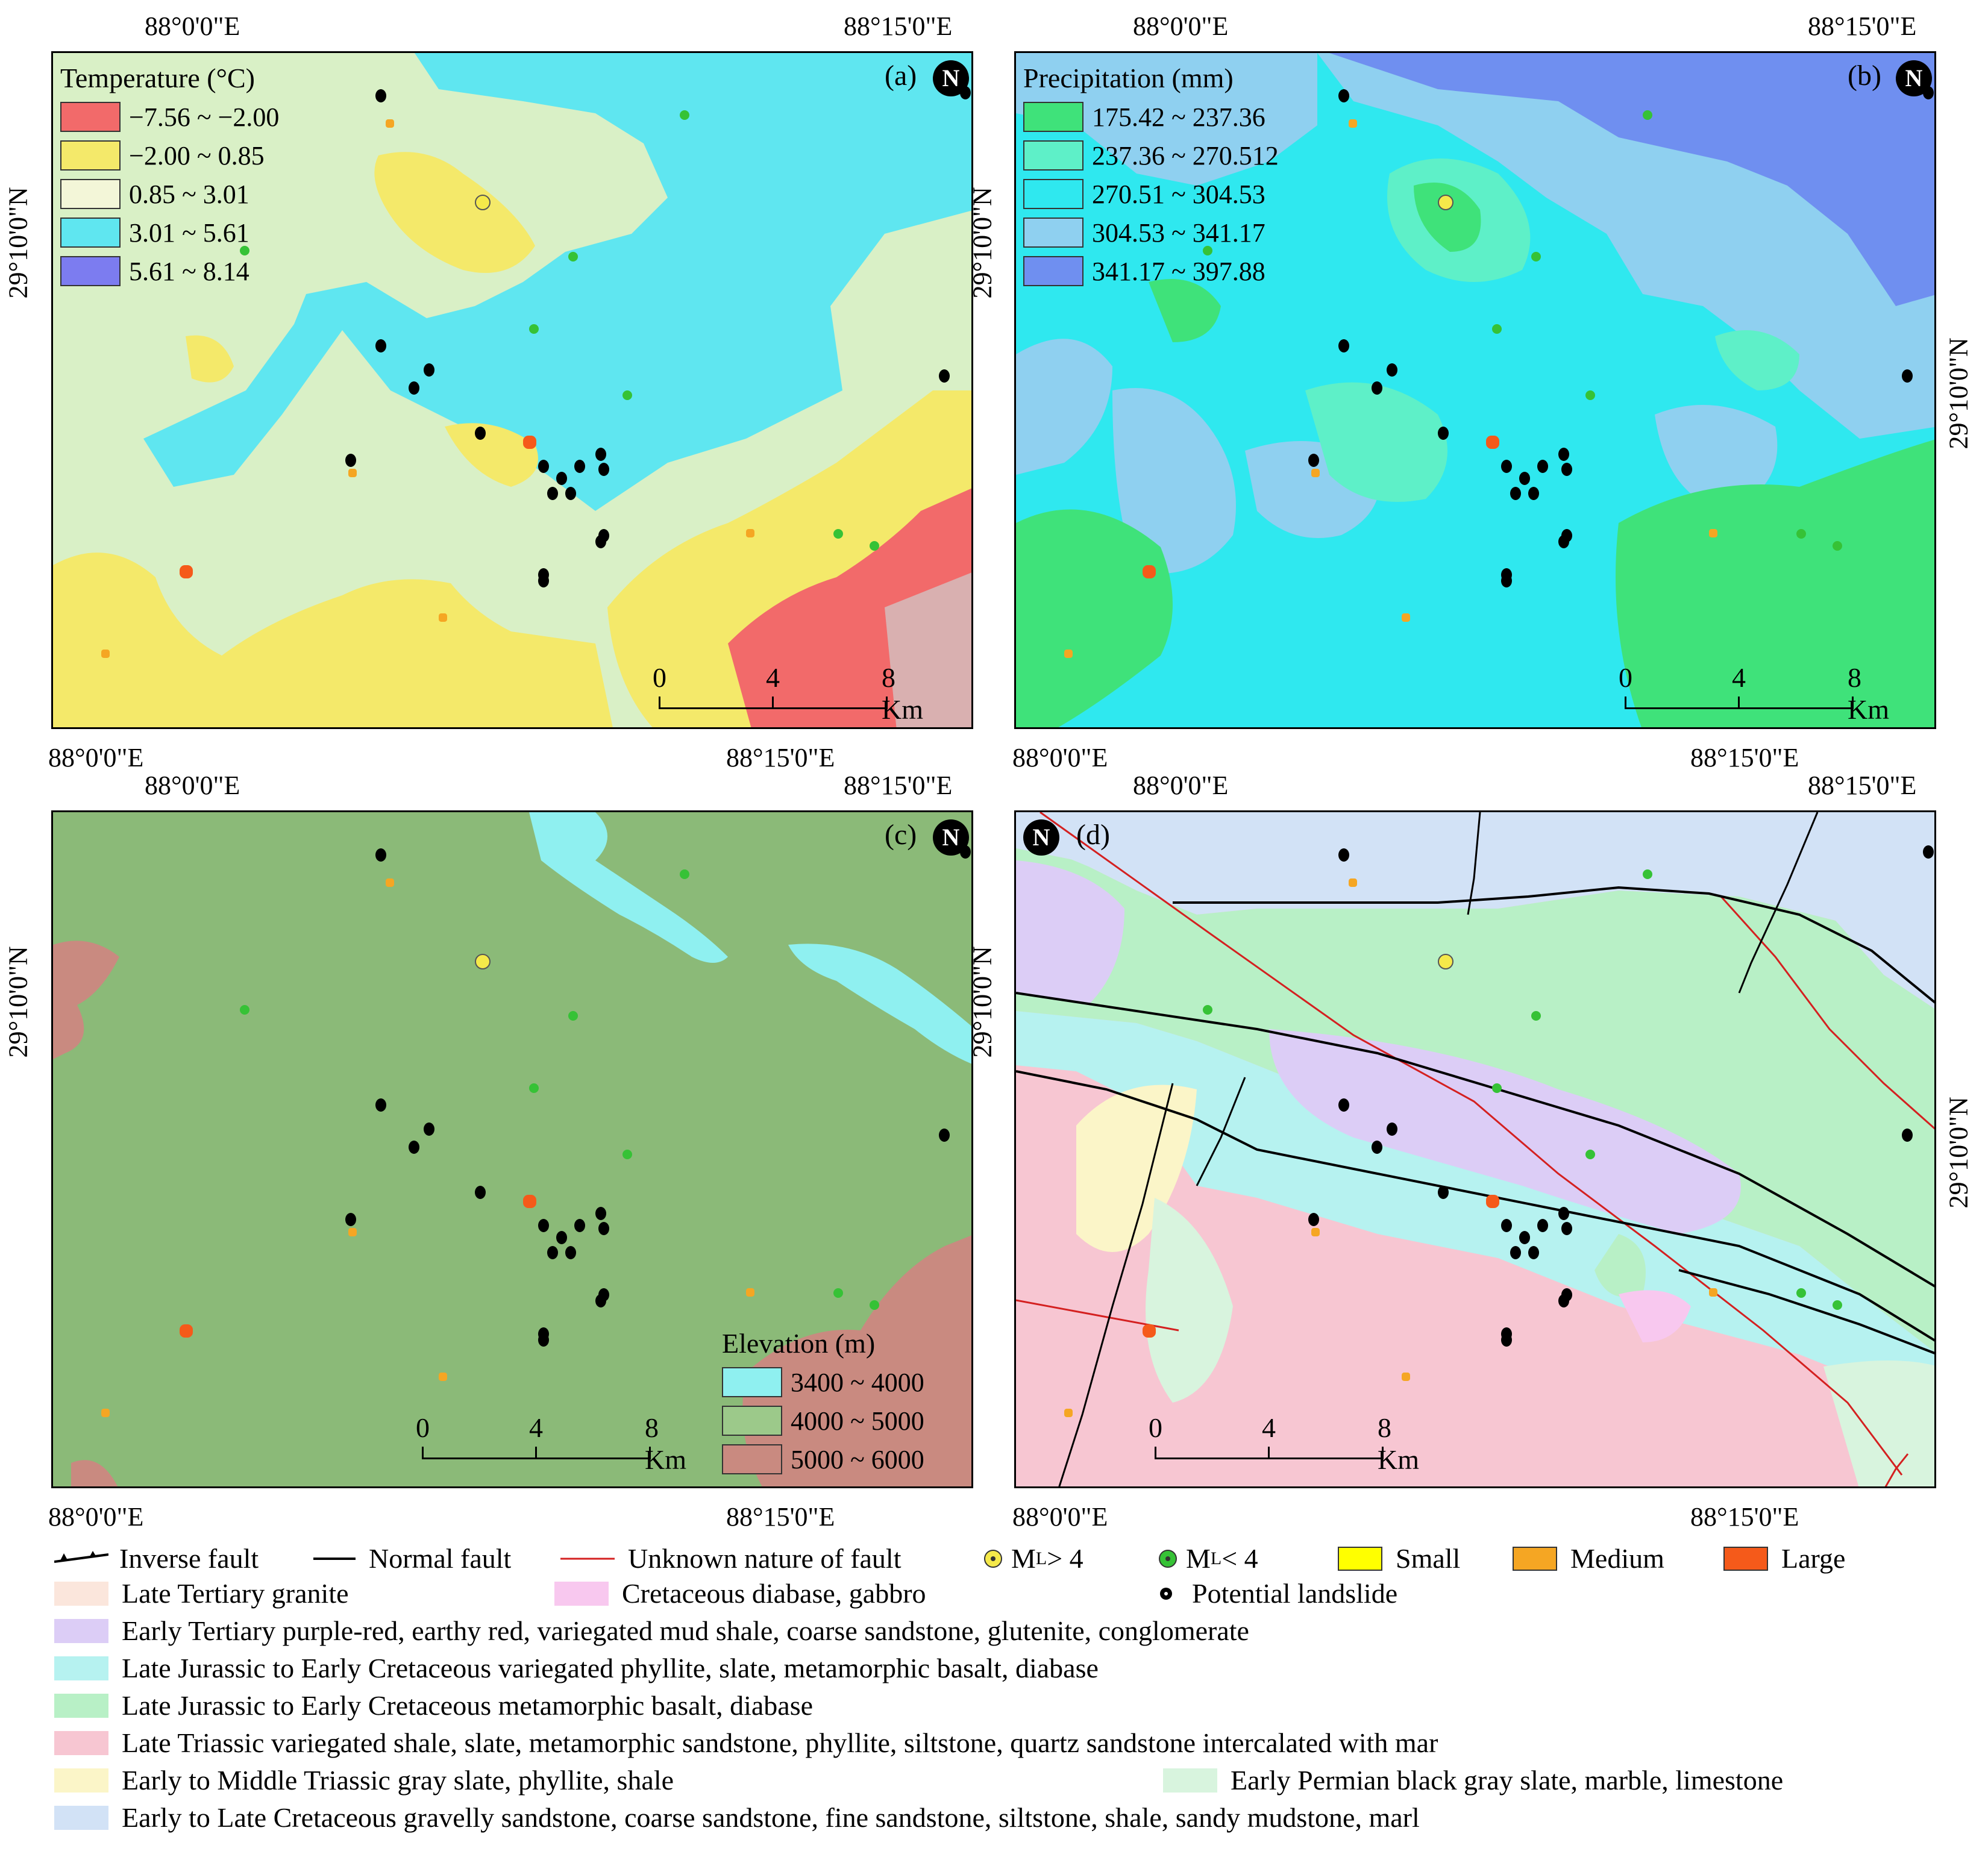 This screenshot has width=1988, height=1863. Describe the element at coordinates (780, 758) in the screenshot. I see `lon-label-bottom-right-a: 88°15'0"E` at that location.